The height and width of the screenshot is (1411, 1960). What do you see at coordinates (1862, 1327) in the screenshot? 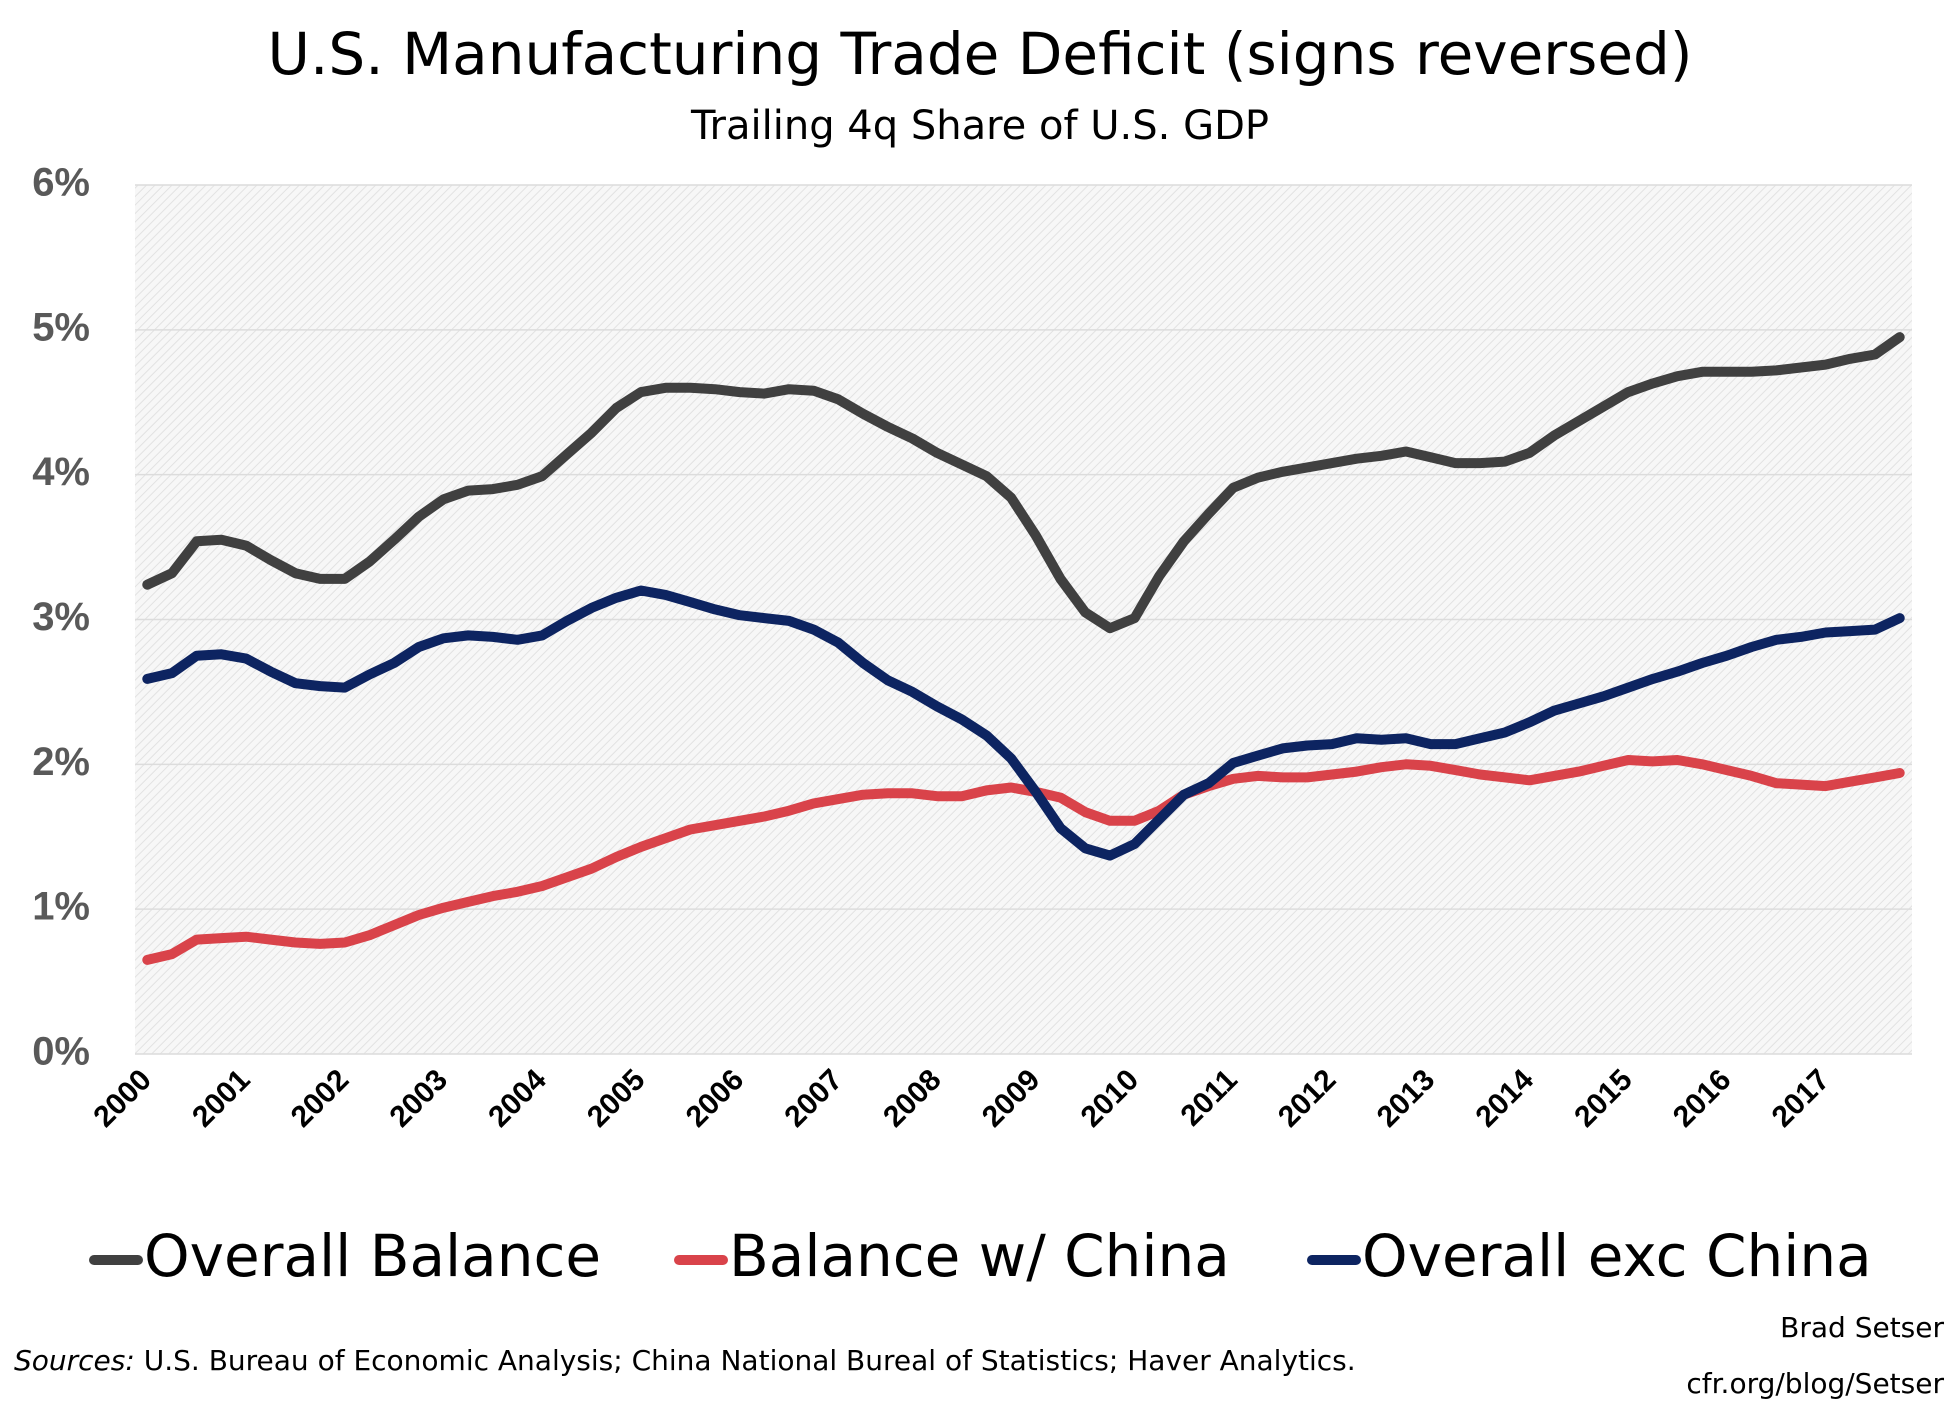
I see `author: Brad Setser` at bounding box center [1862, 1327].